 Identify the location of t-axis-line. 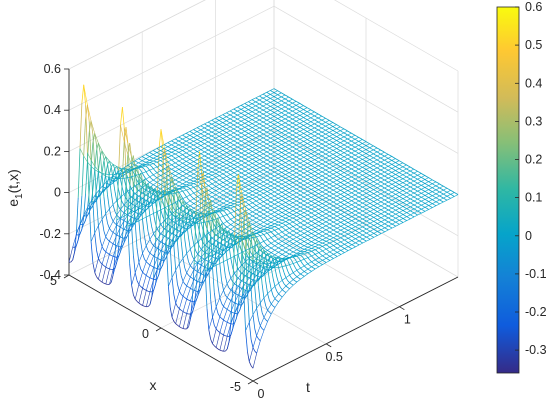
(355, 329).